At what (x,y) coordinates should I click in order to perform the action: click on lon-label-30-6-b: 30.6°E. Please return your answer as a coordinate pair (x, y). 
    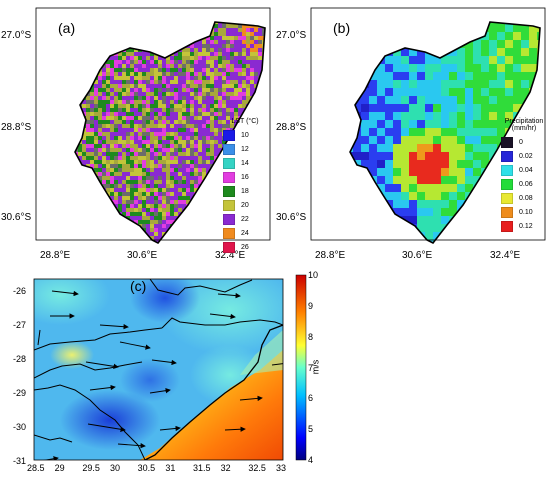
    Looking at the image, I should click on (417, 255).